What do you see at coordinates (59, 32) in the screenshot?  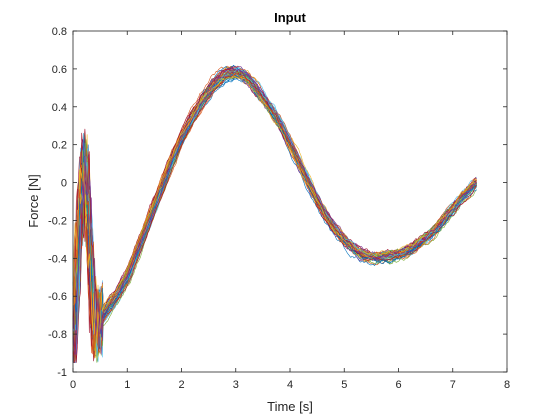 I see `y-tick-label: 0.8` at bounding box center [59, 32].